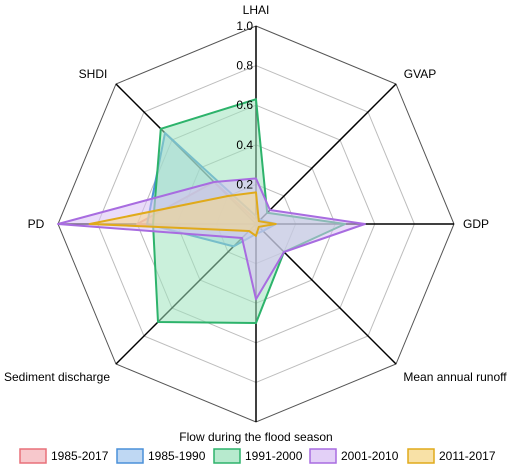 The width and height of the screenshot is (512, 465). I want to click on legend-label: 2001-2010, so click(370, 456).